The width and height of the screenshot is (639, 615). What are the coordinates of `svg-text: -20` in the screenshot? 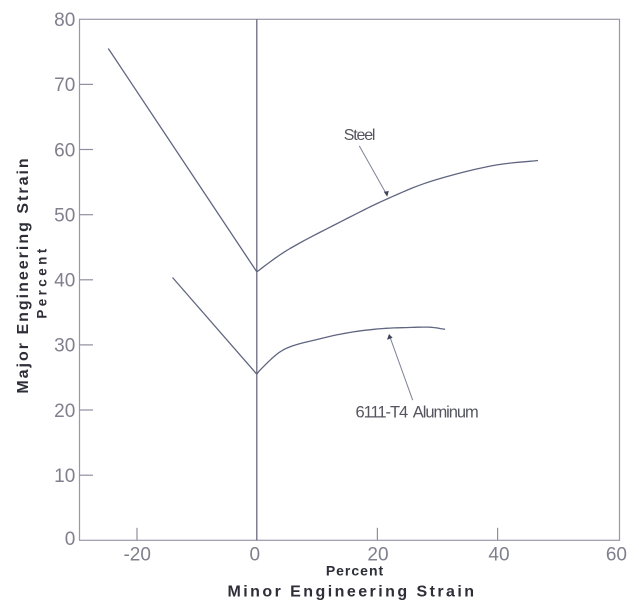 It's located at (136, 555).